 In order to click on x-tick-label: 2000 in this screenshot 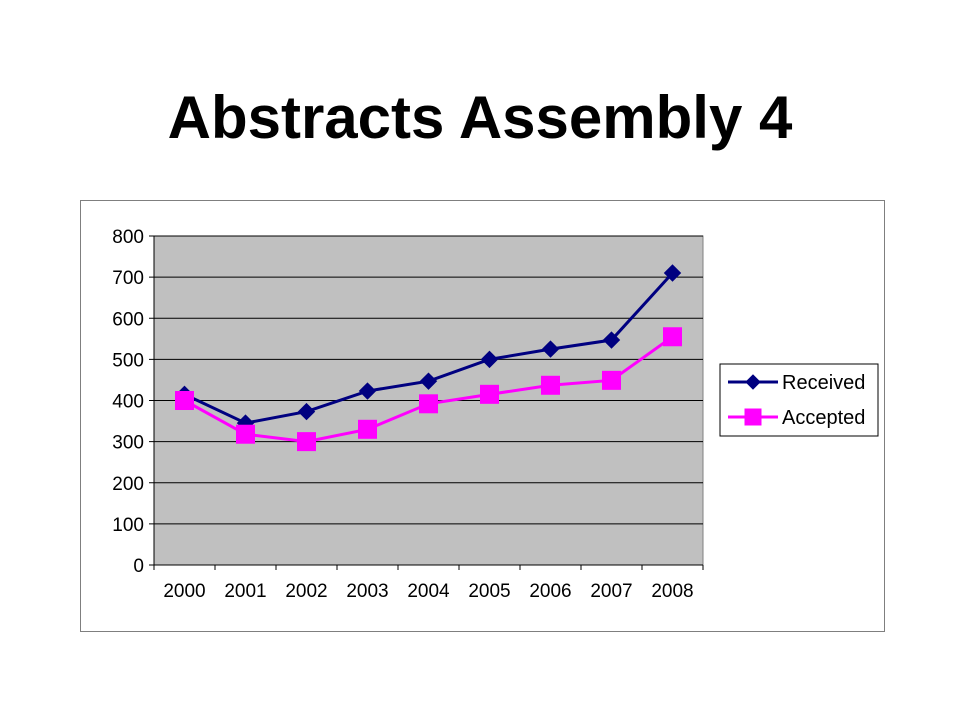, I will do `click(184, 591)`.